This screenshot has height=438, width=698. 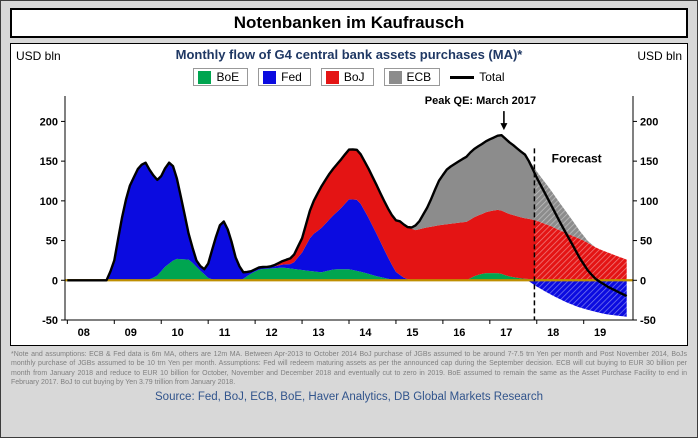 I want to click on svg-text: 11, so click(x=225, y=333).